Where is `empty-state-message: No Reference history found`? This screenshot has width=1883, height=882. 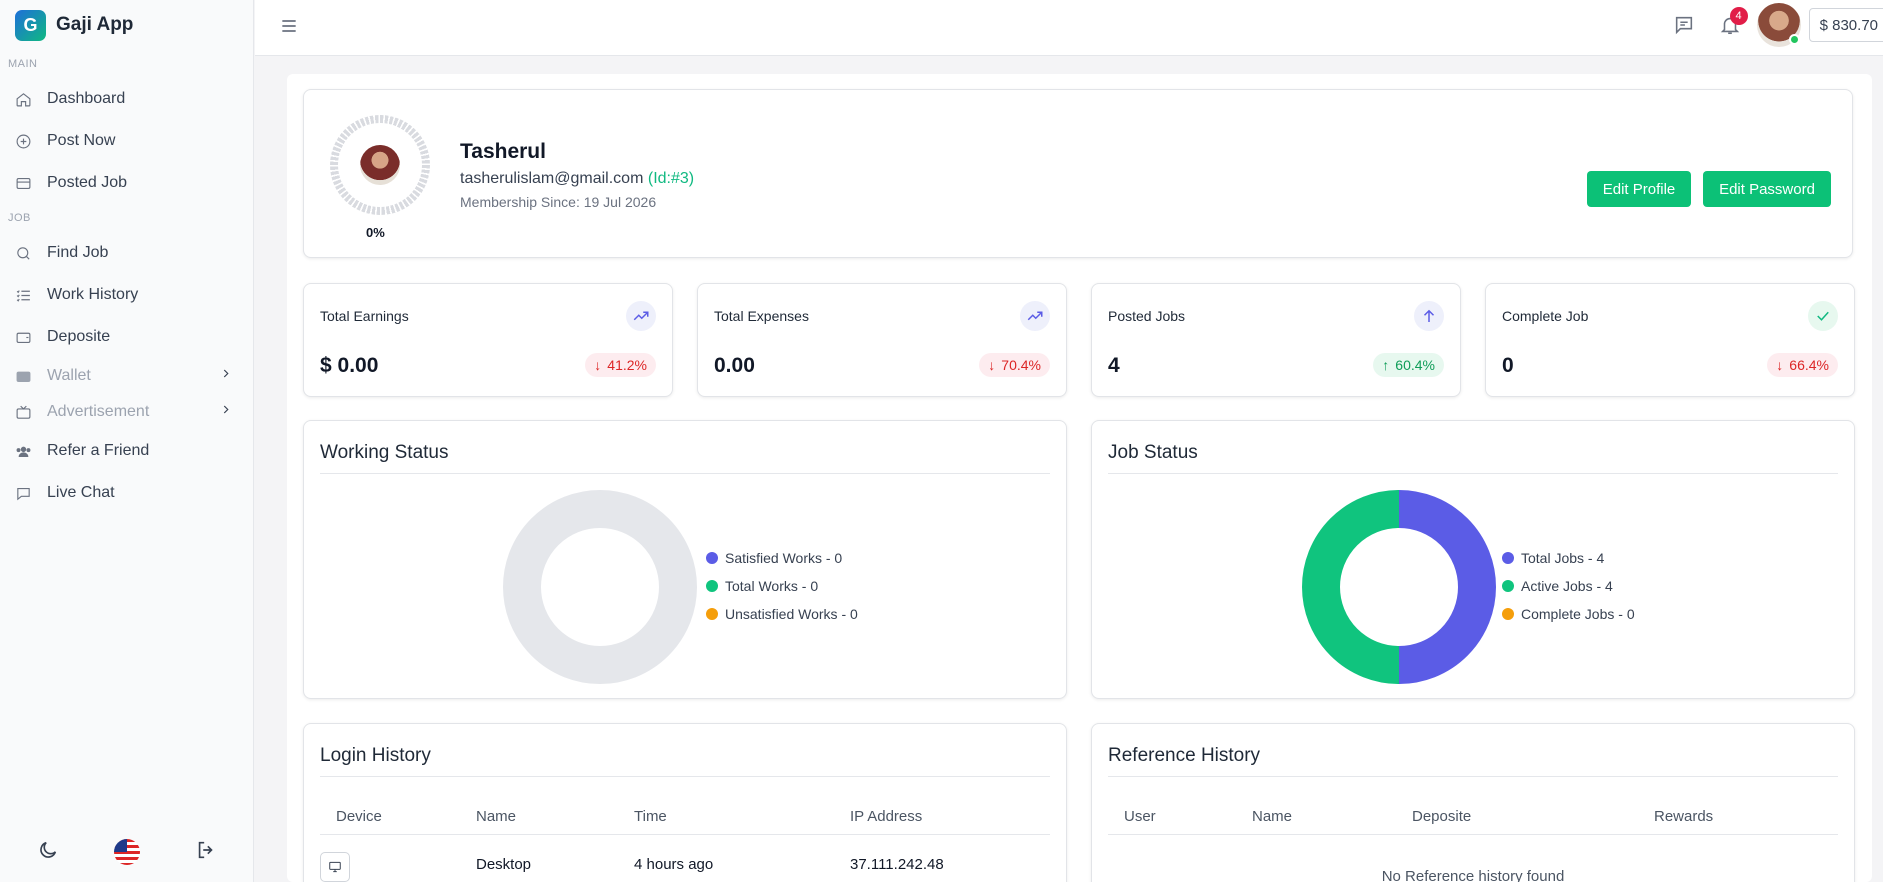 empty-state-message: No Reference history found is located at coordinates (1473, 875).